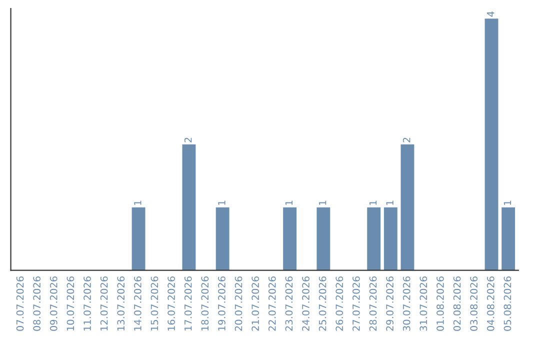  What do you see at coordinates (154, 303) in the screenshot?
I see `x-tick-label: 15.07.2026` at bounding box center [154, 303].